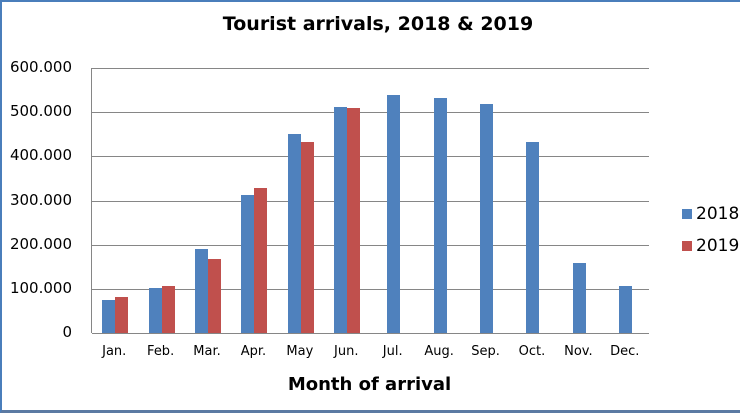 This screenshot has height=413, width=740. I want to click on y-tick-label: 400.000, so click(40, 155).